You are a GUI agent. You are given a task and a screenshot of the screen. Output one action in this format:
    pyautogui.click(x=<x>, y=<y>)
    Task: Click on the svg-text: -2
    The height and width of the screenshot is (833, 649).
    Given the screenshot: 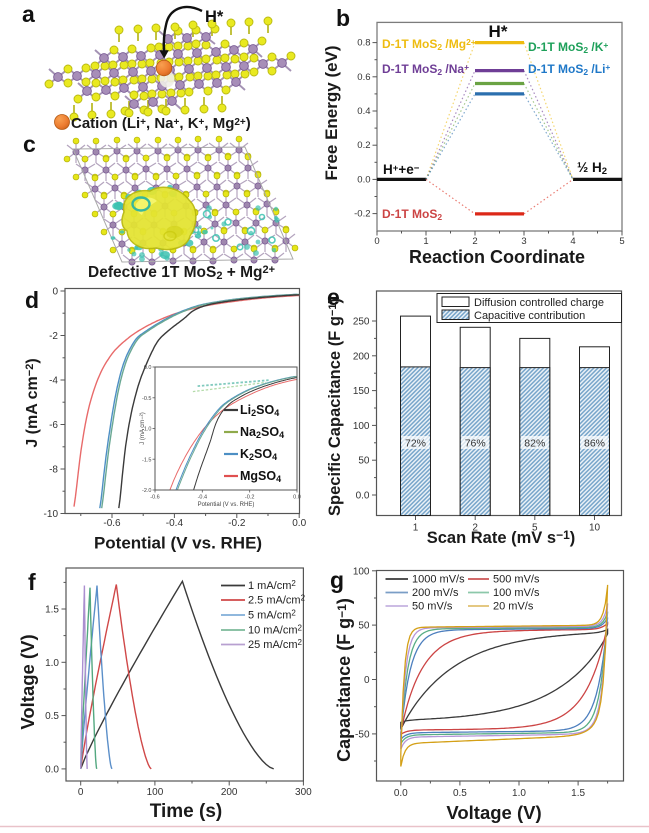 What is the action you would take?
    pyautogui.click(x=53, y=336)
    